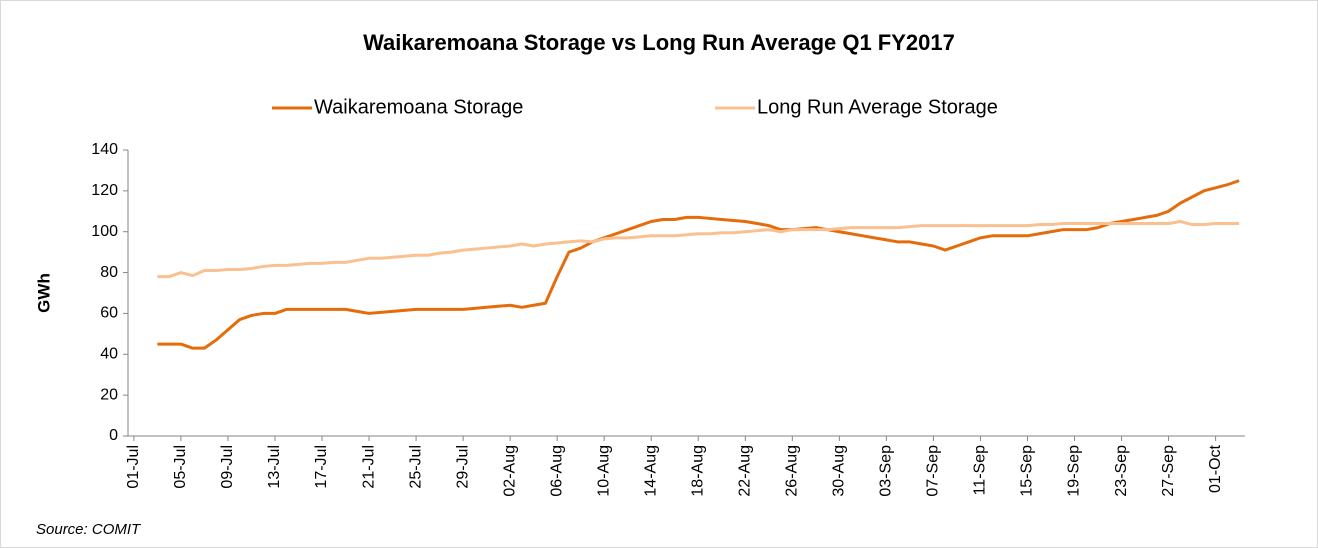 Image resolution: width=1318 pixels, height=548 pixels. I want to click on x-tick-label: 18-Aug, so click(697, 471).